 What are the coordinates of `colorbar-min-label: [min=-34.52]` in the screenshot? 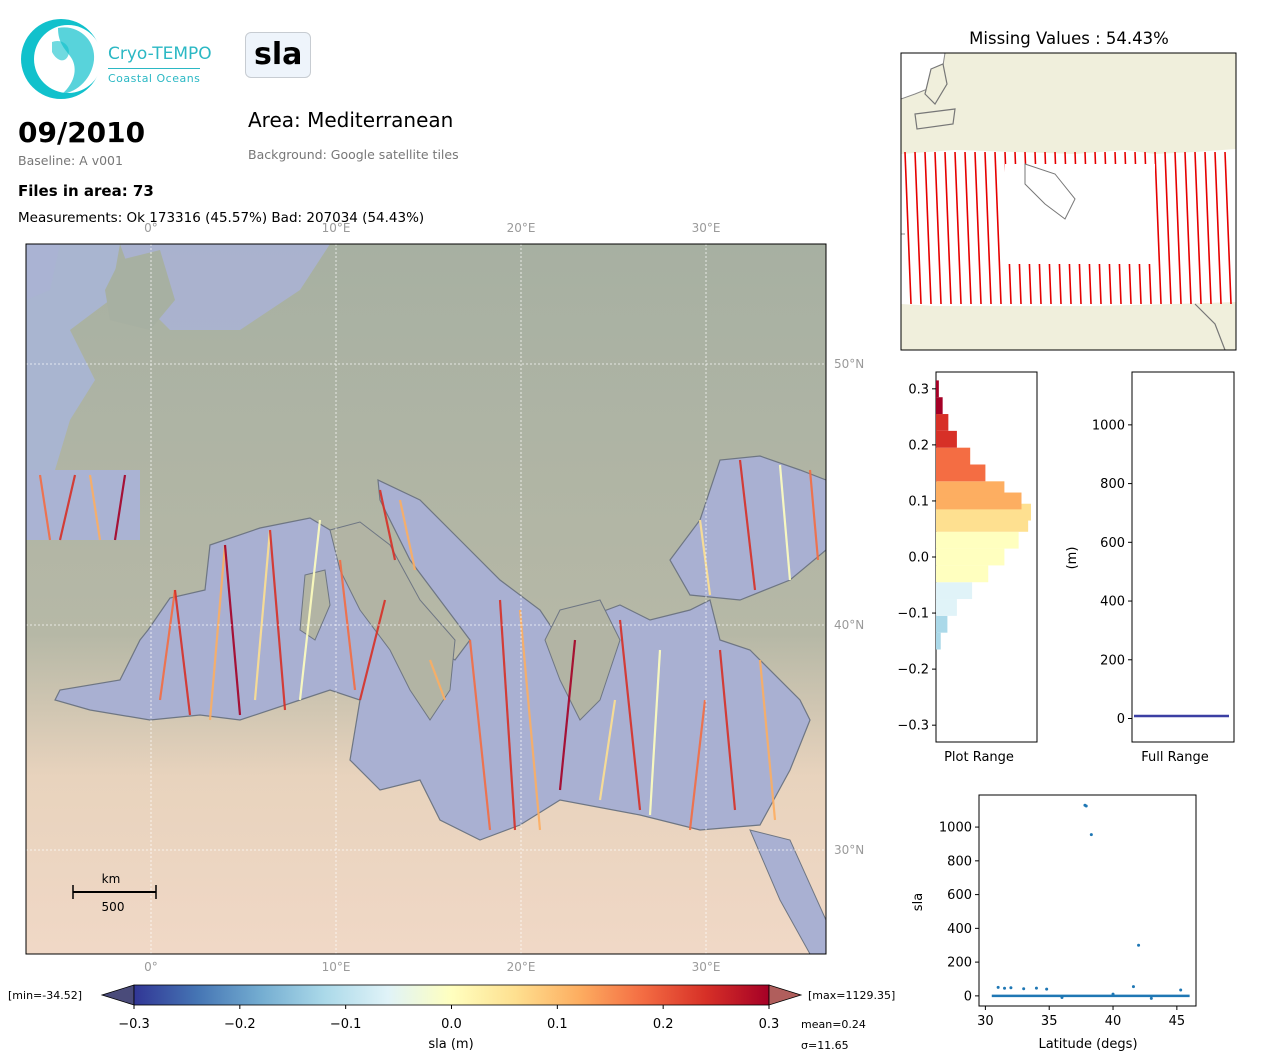 It's located at (45, 995).